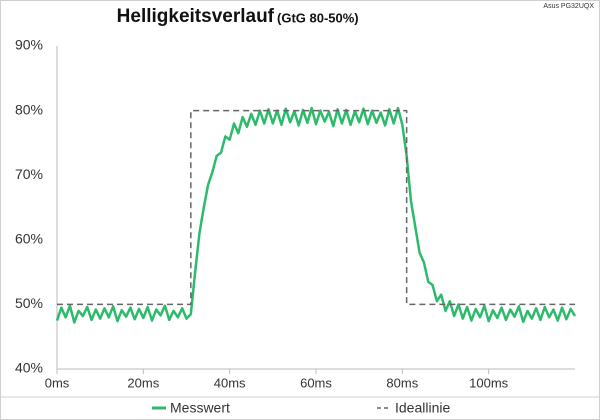 The image size is (600, 420). Describe the element at coordinates (29, 239) in the screenshot. I see `y-tick-label: 60%` at that location.